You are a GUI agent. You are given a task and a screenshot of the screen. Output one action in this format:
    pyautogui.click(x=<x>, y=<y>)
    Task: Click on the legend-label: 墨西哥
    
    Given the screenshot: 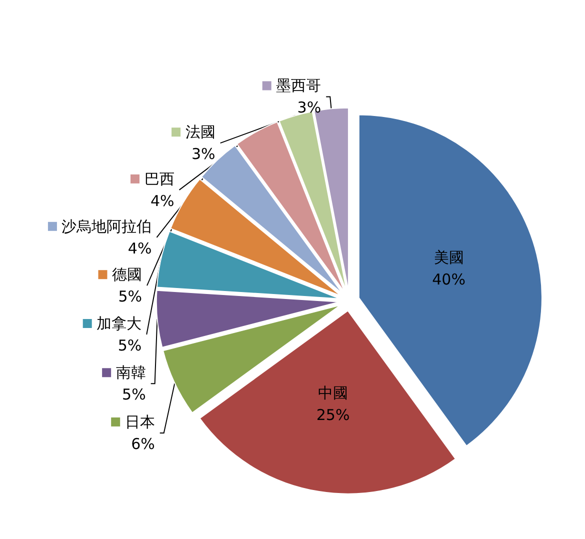 What is the action you would take?
    pyautogui.click(x=296, y=85)
    